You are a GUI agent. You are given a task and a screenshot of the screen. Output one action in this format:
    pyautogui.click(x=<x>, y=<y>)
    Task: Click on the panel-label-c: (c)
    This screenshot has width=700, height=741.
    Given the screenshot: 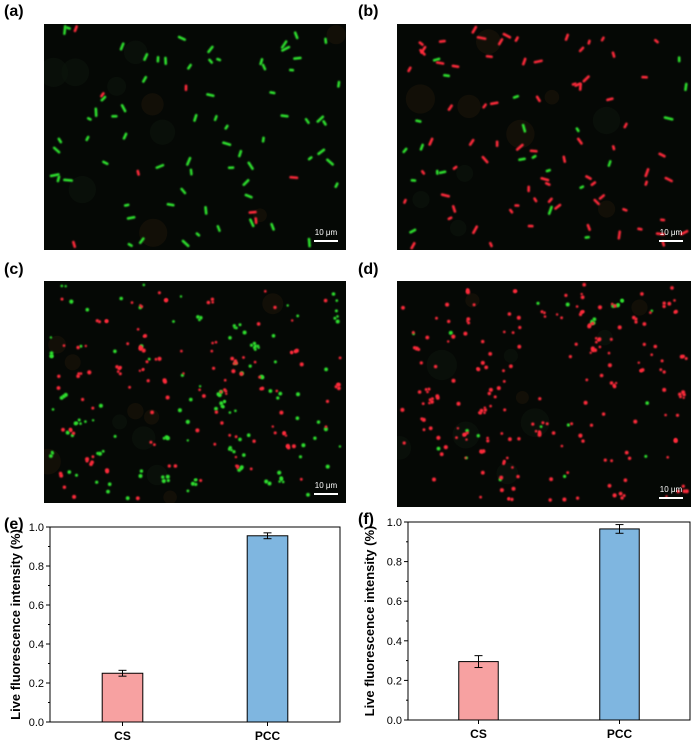 What is the action you would take?
    pyautogui.click(x=14, y=269)
    